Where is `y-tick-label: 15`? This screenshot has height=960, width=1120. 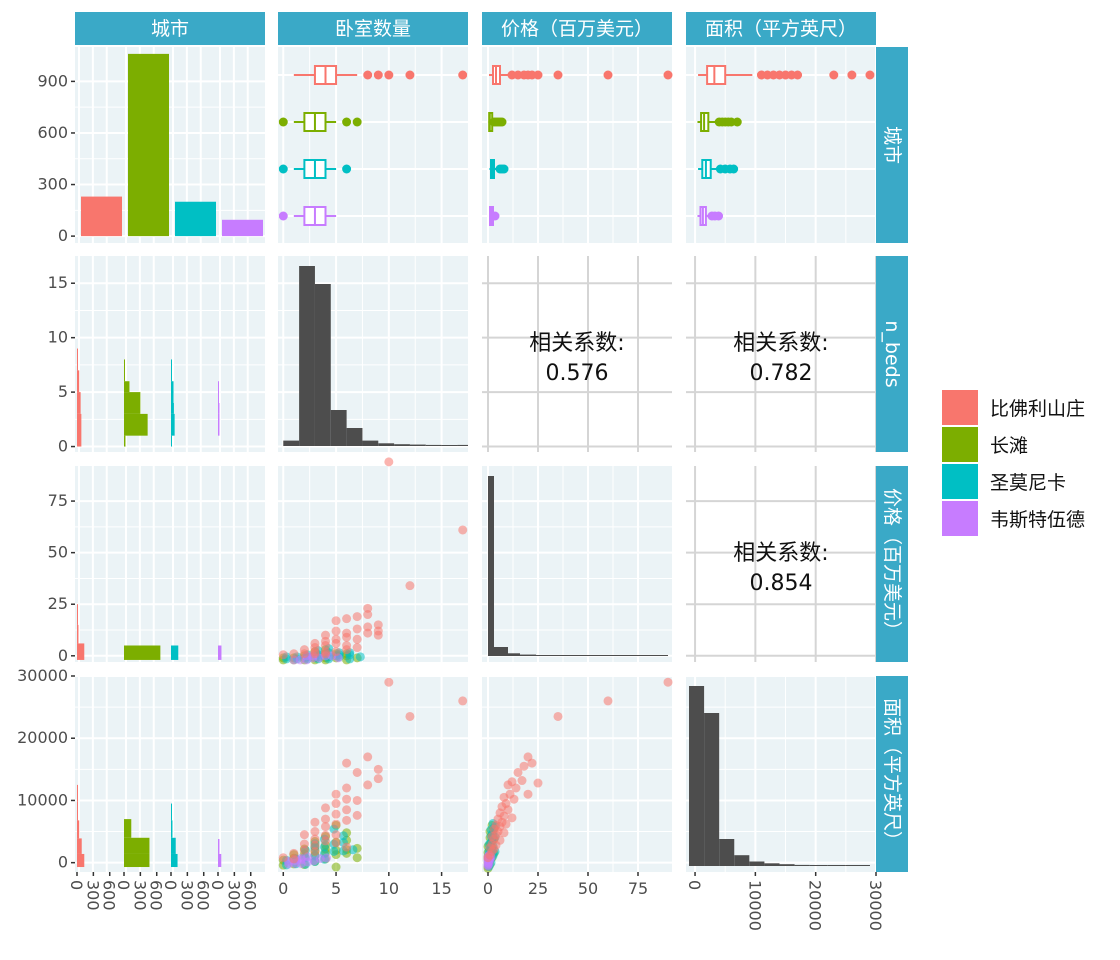
y-tick-label: 15 is located at coordinates (58, 282).